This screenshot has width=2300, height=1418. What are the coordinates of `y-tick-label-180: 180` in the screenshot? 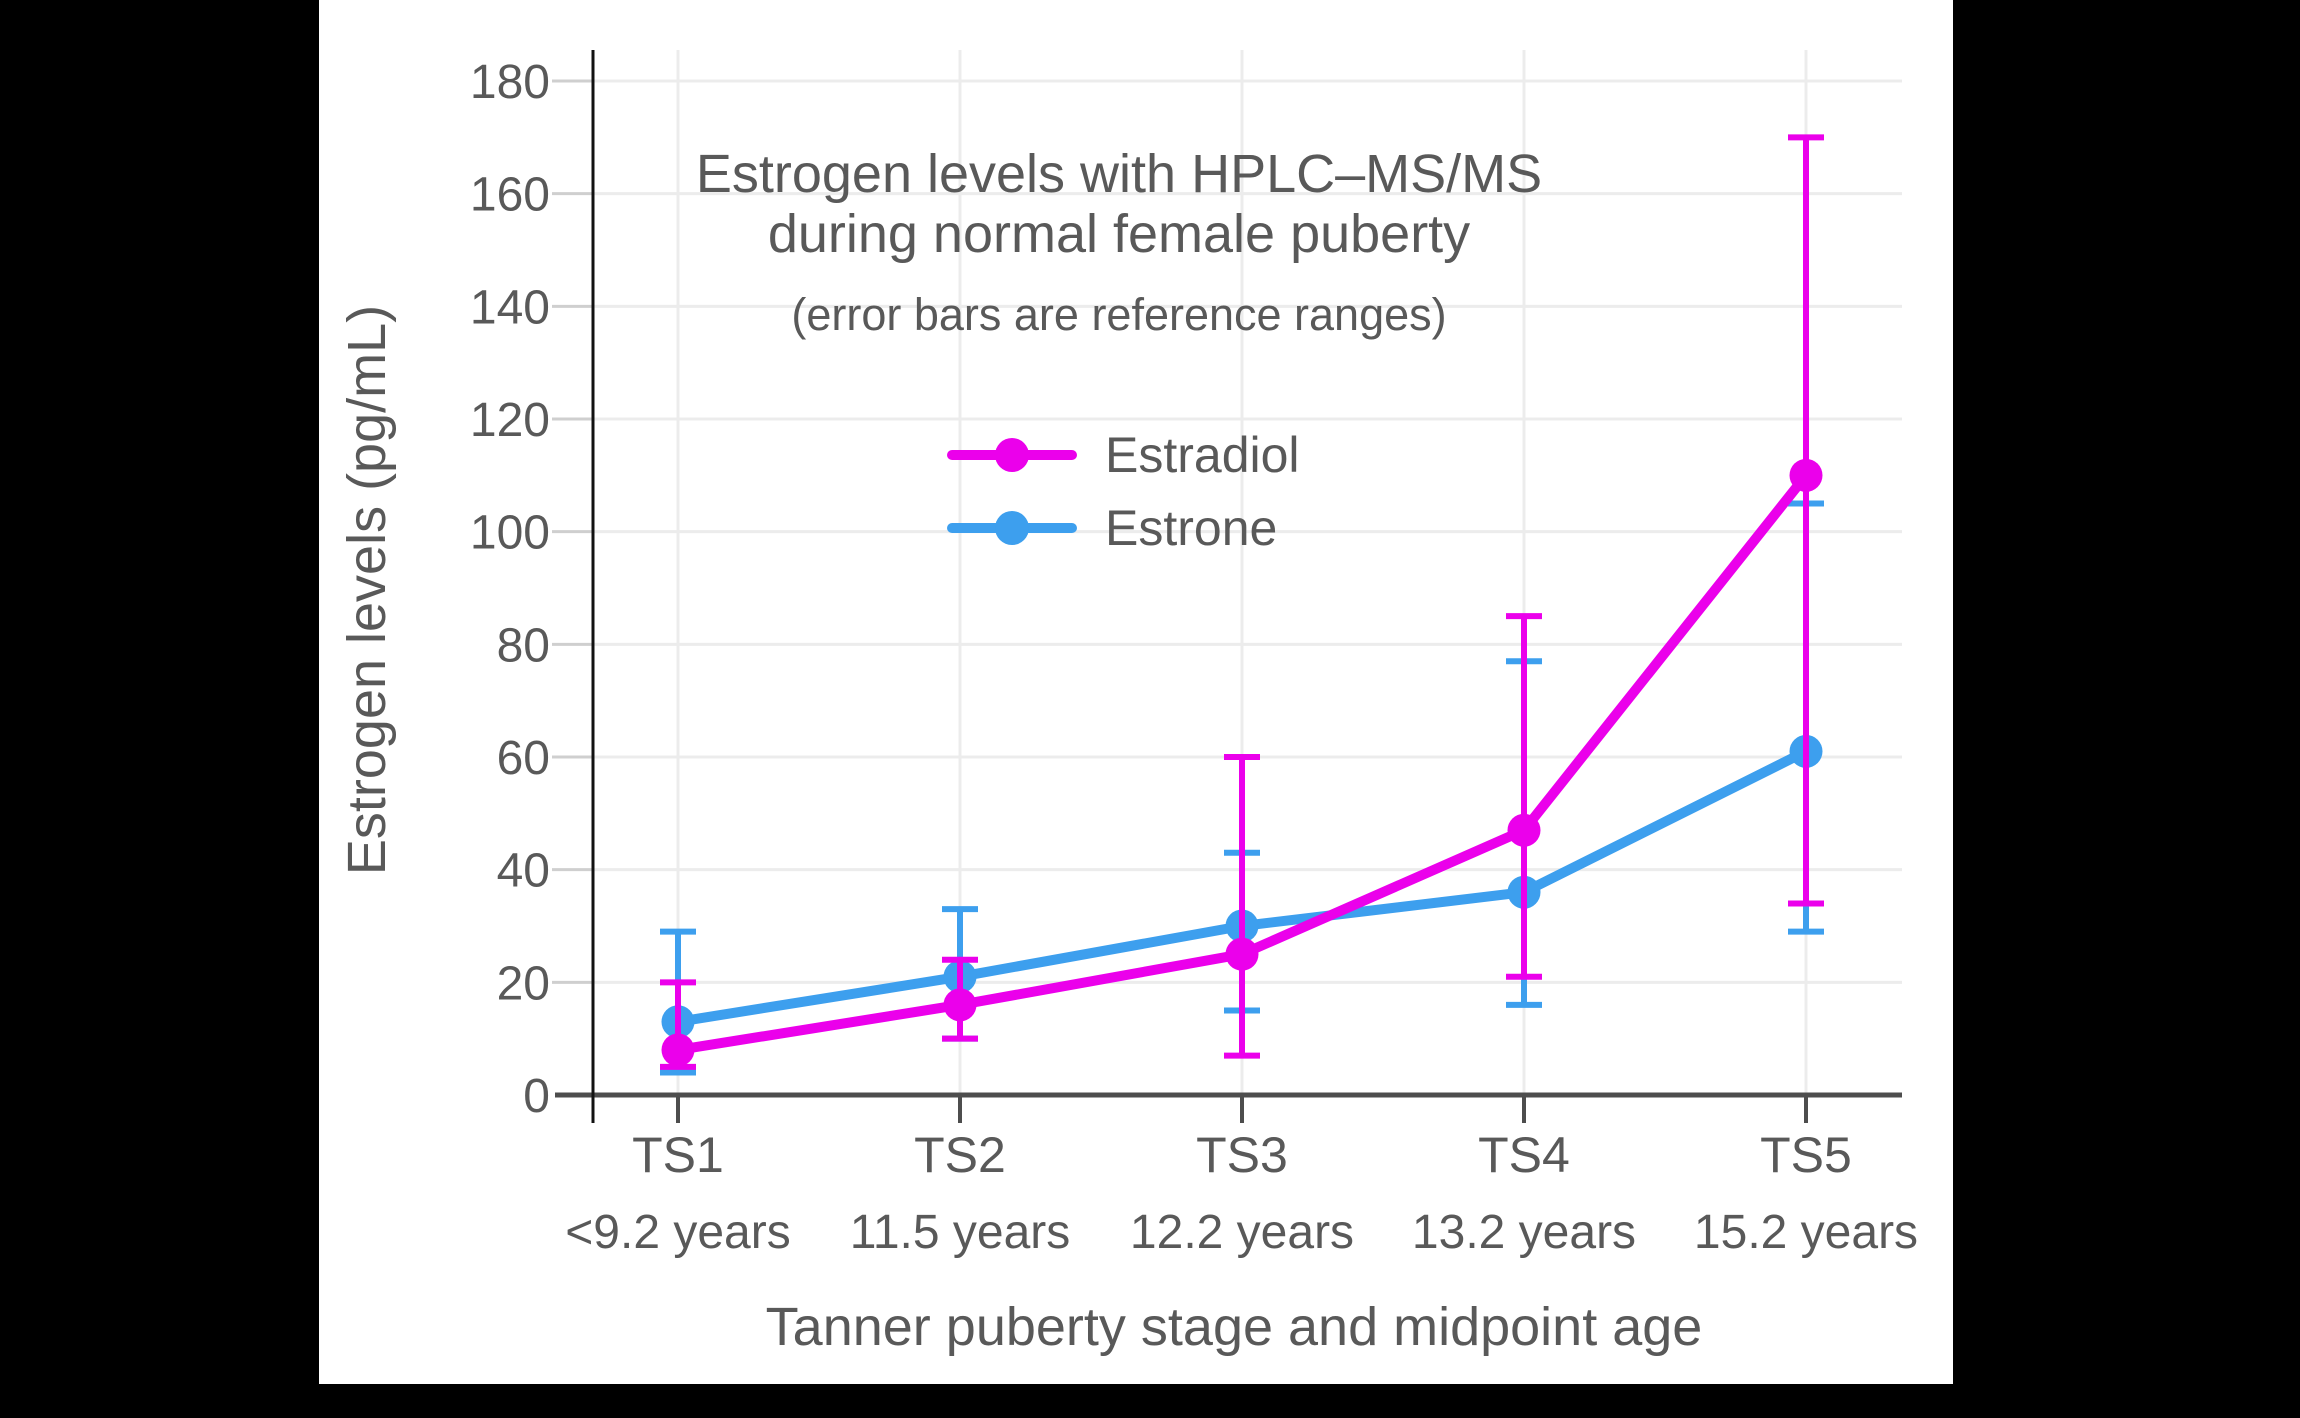 It's located at (510, 82).